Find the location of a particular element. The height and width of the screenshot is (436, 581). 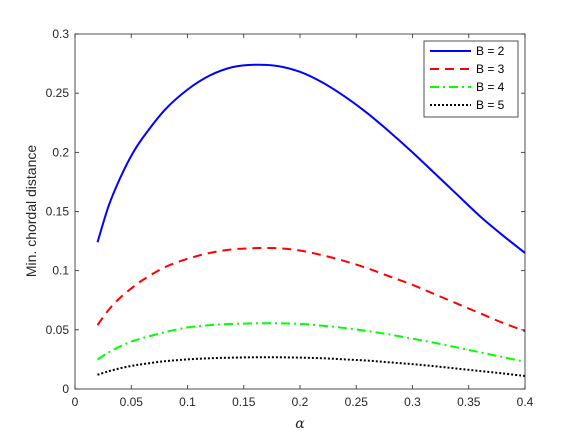

x-tick-label: 0.15 is located at coordinates (244, 402).